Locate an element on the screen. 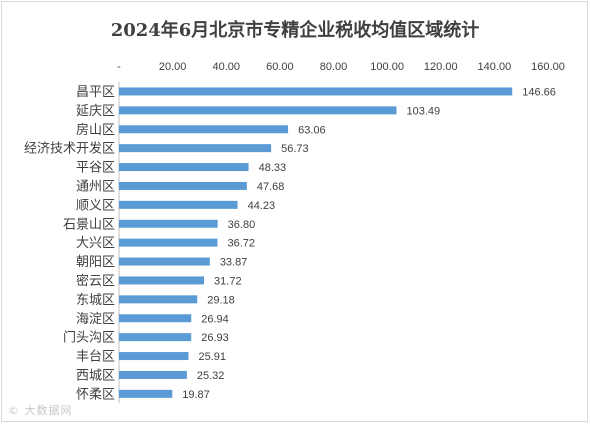 The image size is (590, 424). watermark: © 大数据网 is located at coordinates (40, 410).